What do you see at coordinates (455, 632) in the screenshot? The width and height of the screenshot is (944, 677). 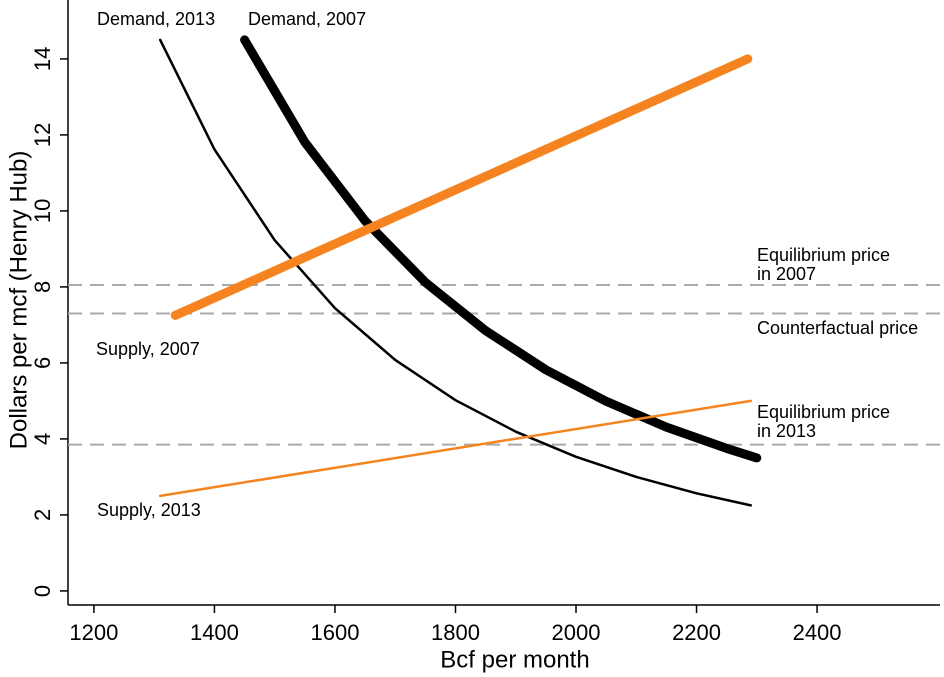 I see `x-tick-label: 1800` at bounding box center [455, 632].